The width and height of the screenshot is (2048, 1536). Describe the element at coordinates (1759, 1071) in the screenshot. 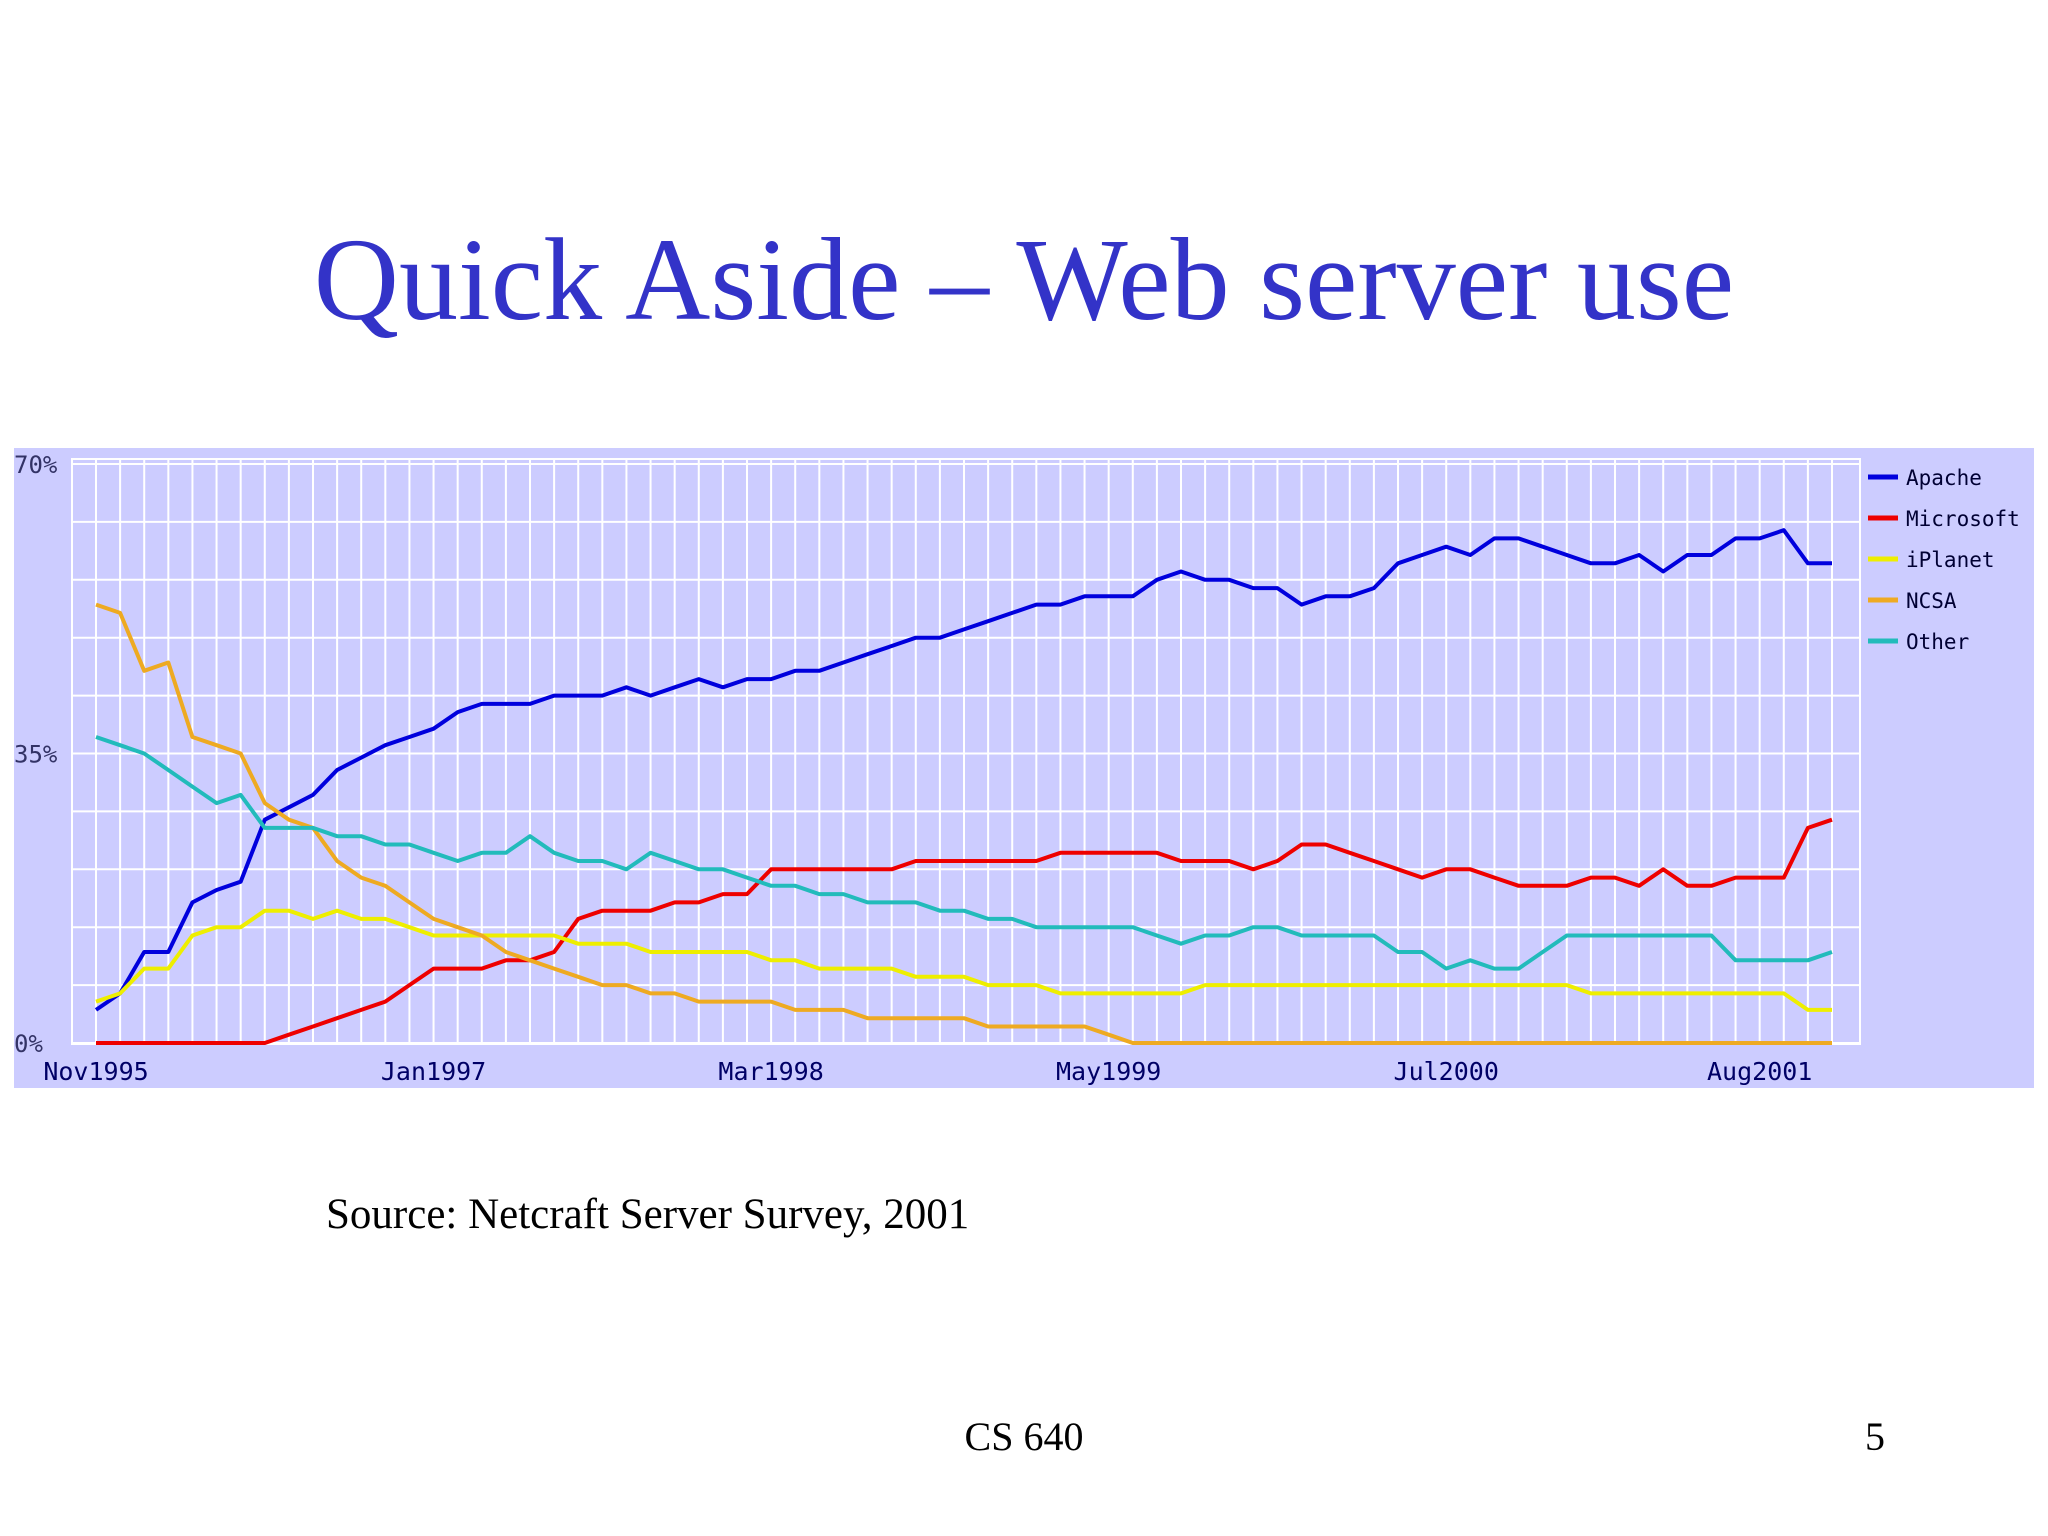

I see `x-tick-label: Aug2001` at that location.